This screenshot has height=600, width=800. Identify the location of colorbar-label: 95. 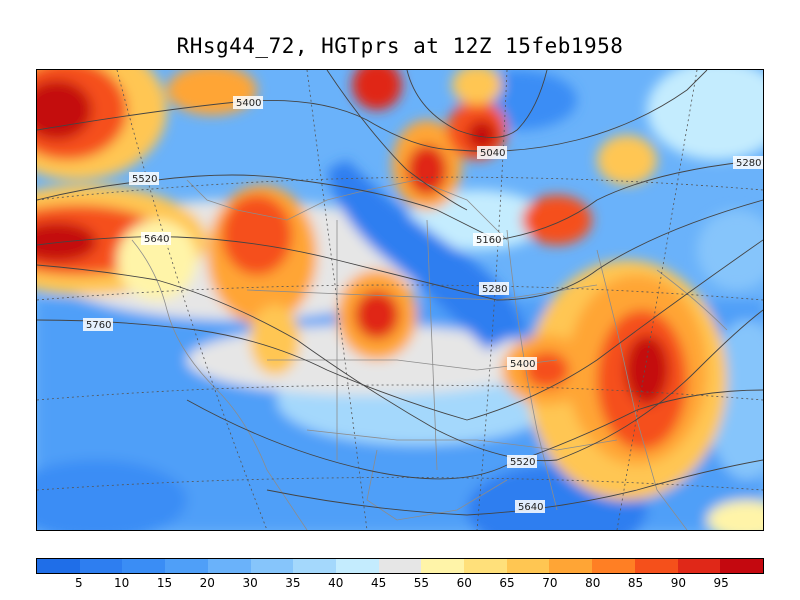
(721, 583).